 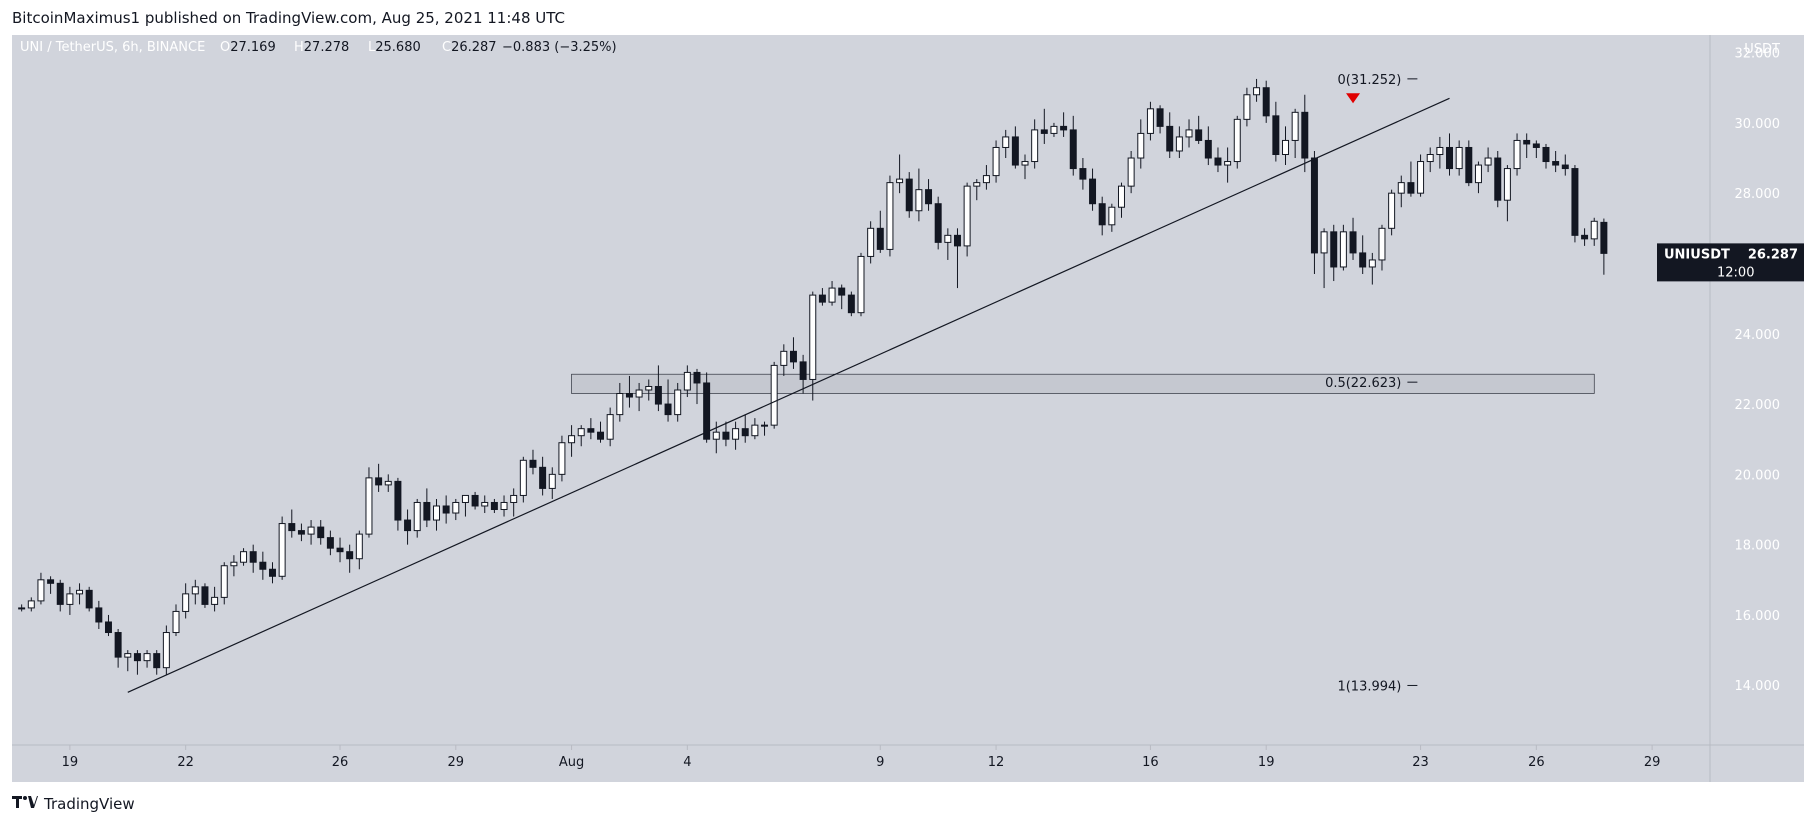 What do you see at coordinates (559, 47) in the screenshot?
I see `svg-text: −0.883 (−3.25%)` at bounding box center [559, 47].